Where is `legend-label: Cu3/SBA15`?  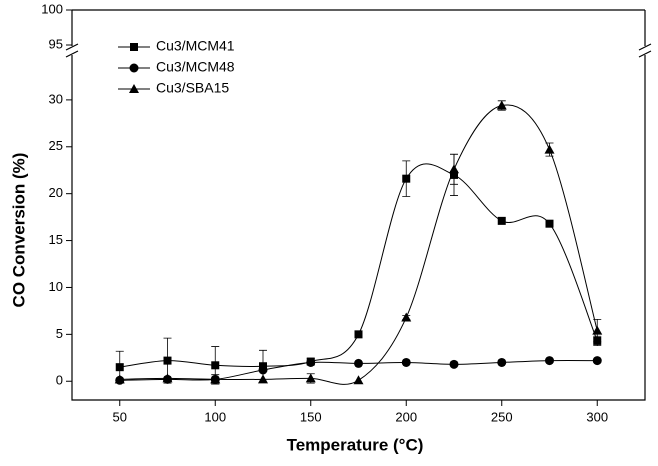 legend-label: Cu3/SBA15 is located at coordinates (192, 88).